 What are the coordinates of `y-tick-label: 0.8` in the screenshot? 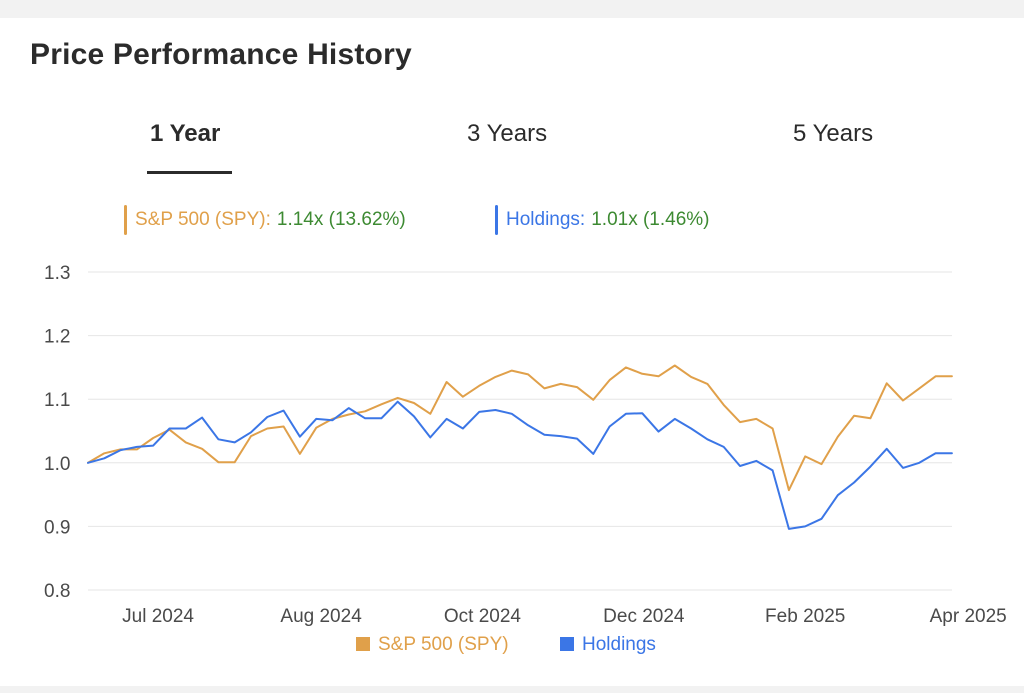 It's located at (57, 591).